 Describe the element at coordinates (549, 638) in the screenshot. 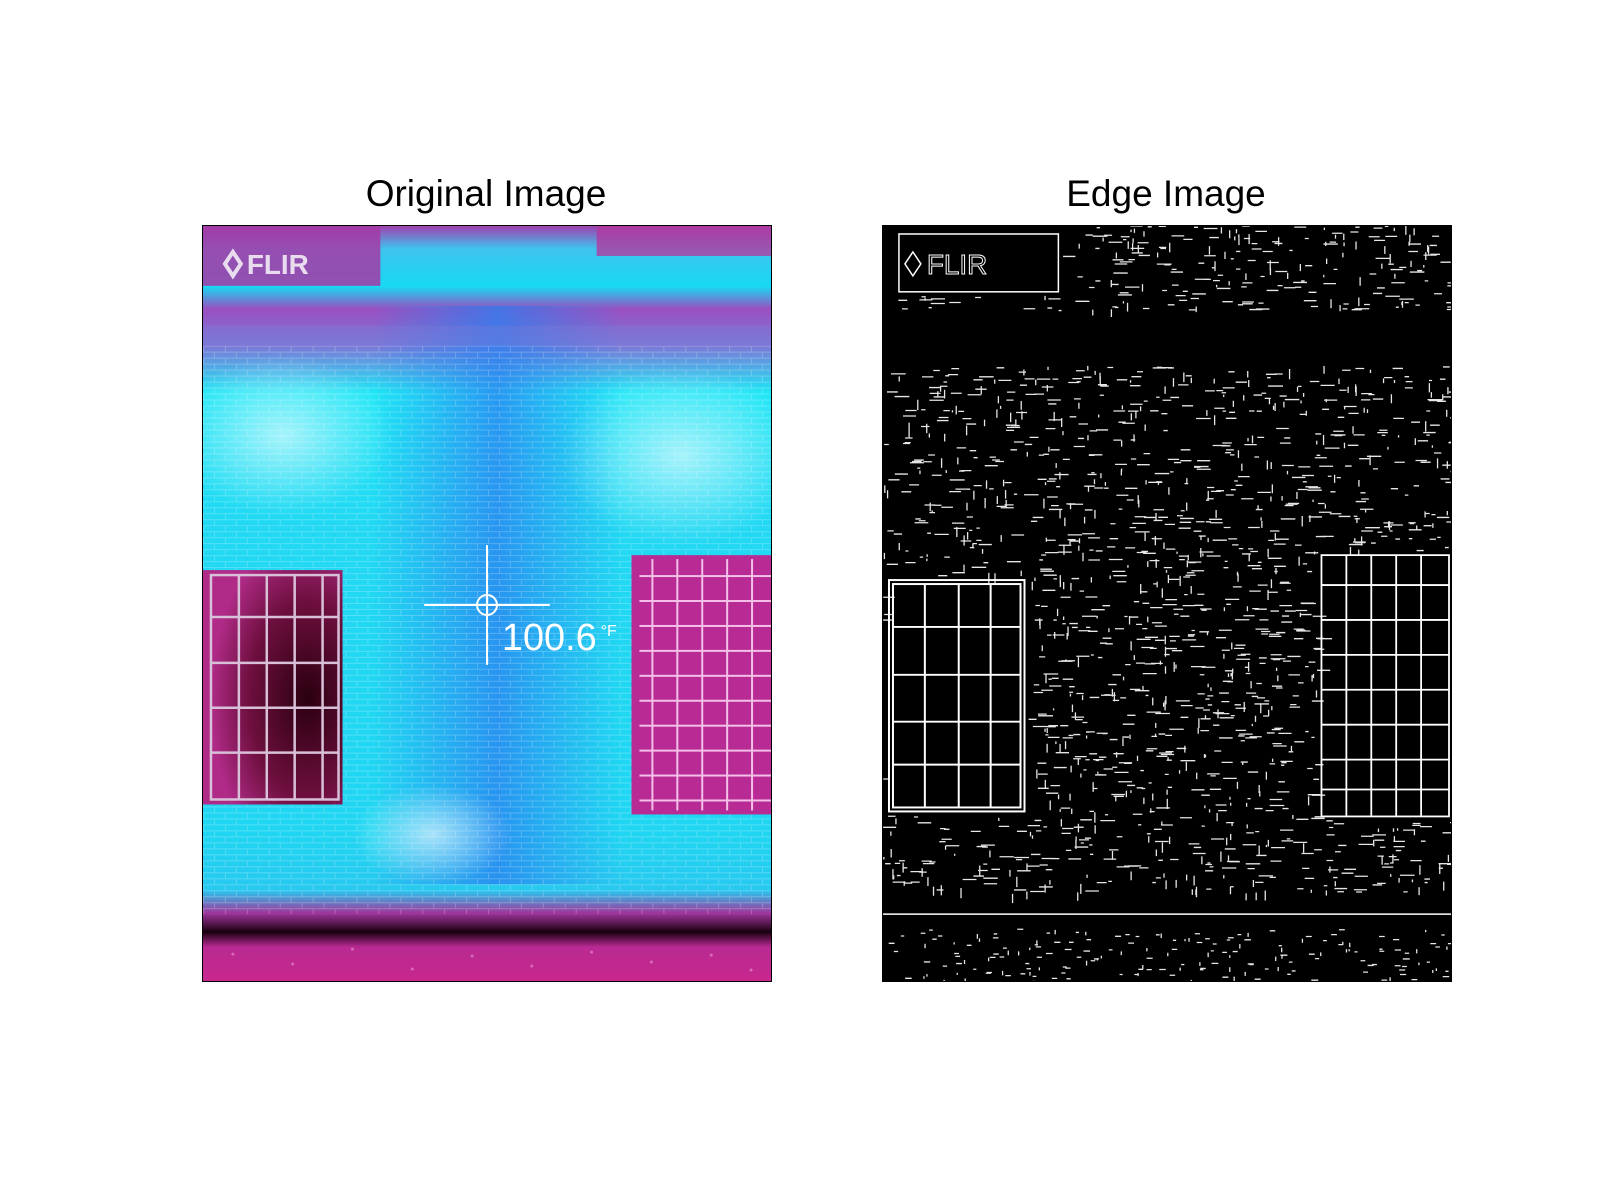

I see `temperature-value: 100.6` at that location.